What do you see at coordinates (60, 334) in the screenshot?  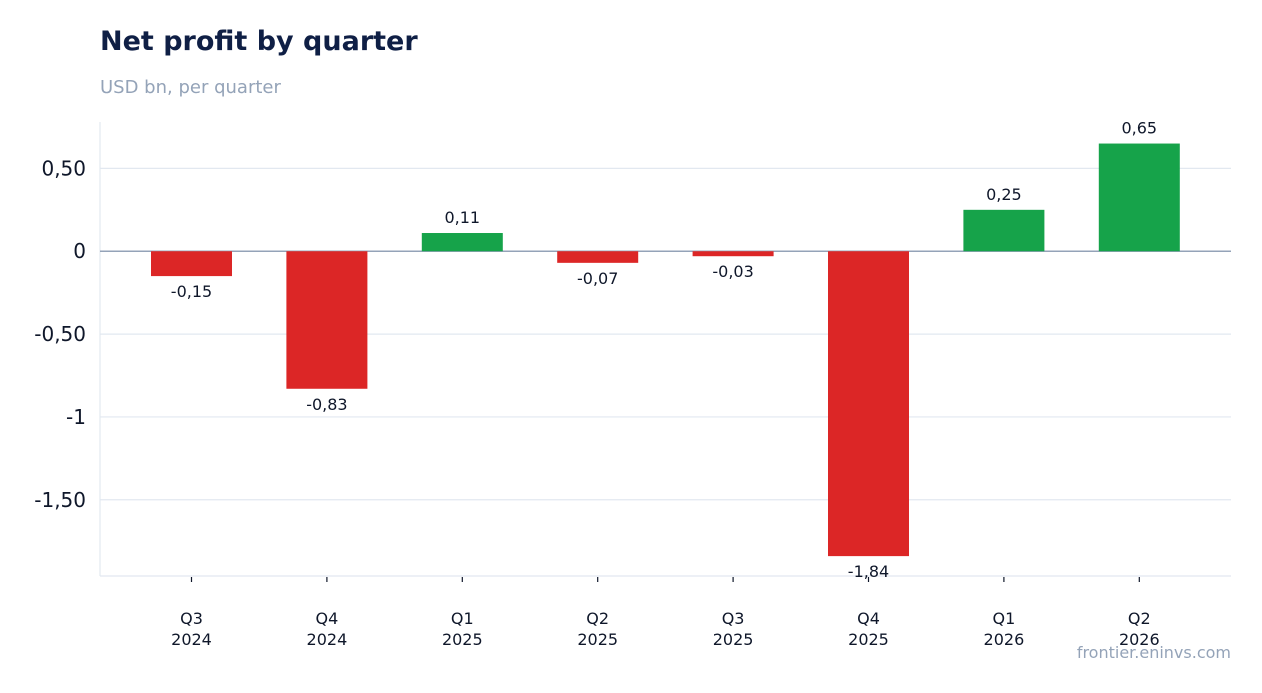 I see `y-tick-label-2: -0,50` at bounding box center [60, 334].